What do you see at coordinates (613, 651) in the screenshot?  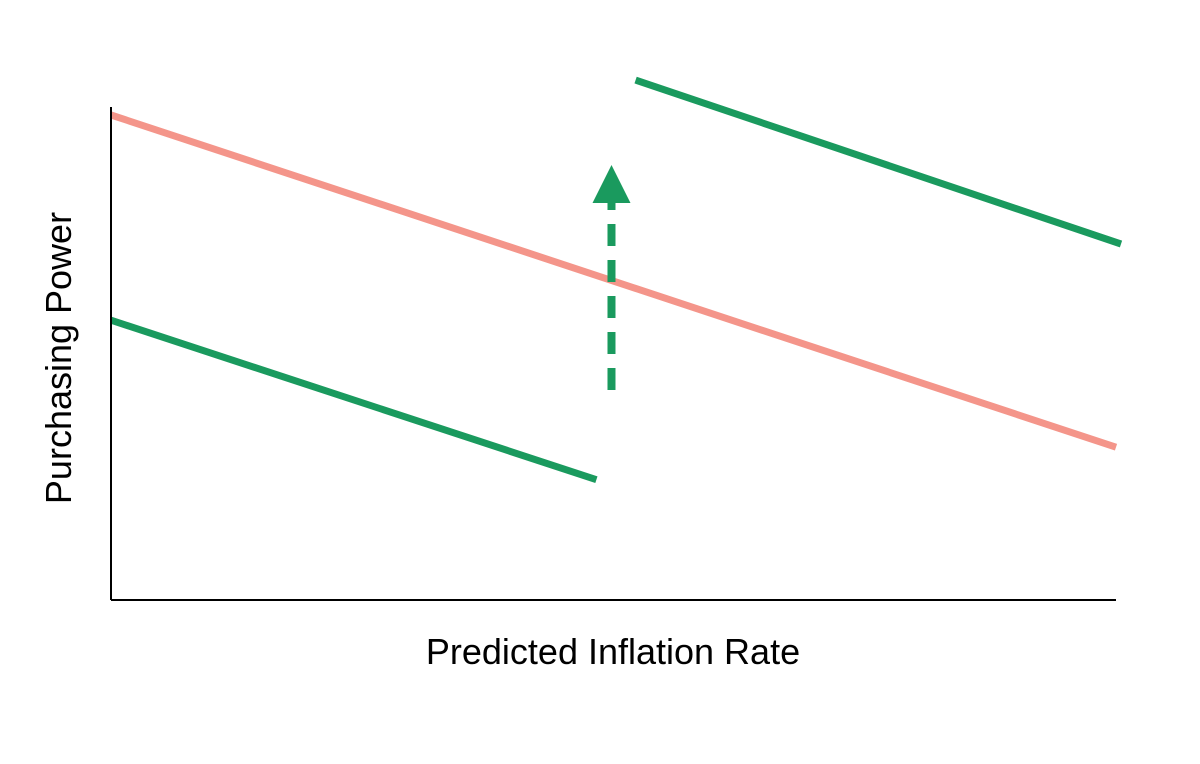 I see `x-axis-label: Predicted Inflation Rate` at bounding box center [613, 651].